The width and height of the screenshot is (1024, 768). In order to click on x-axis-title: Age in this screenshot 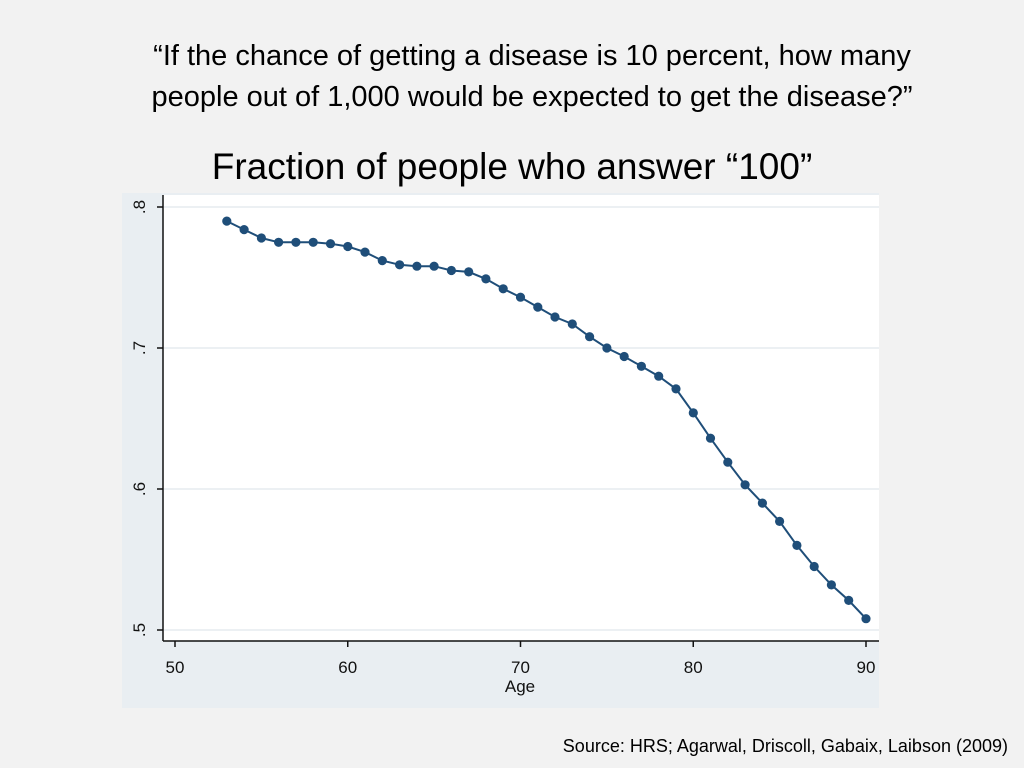, I will do `click(520, 686)`.